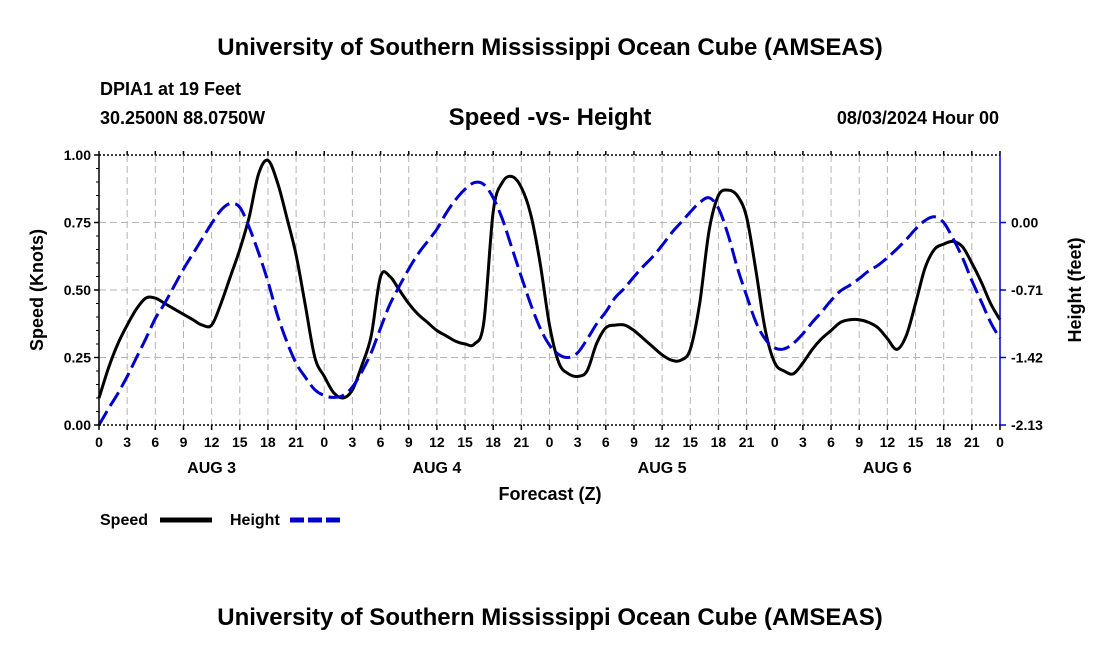 The image size is (1100, 650). Describe the element at coordinates (77, 358) in the screenshot. I see `y-tick-label: 0.25` at that location.